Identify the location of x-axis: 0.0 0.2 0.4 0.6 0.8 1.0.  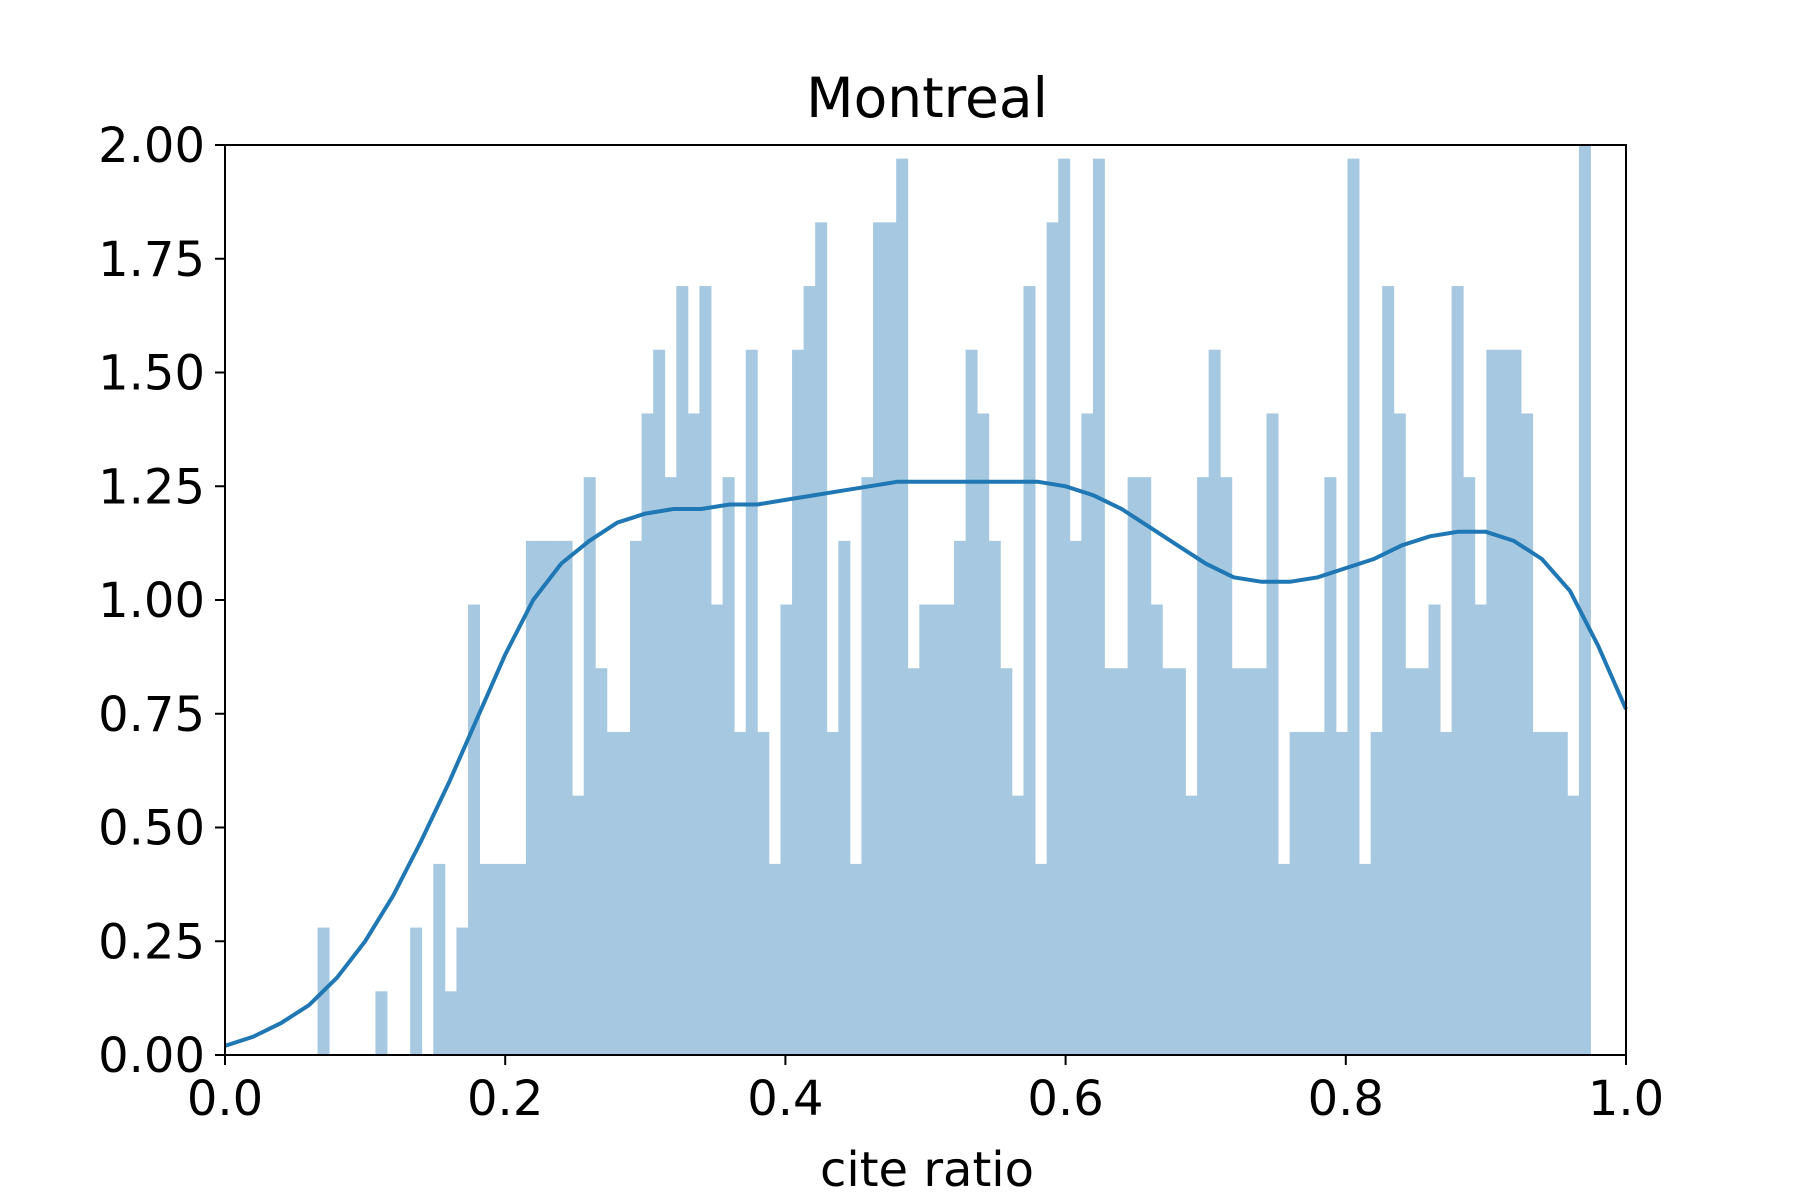
(925, 1091).